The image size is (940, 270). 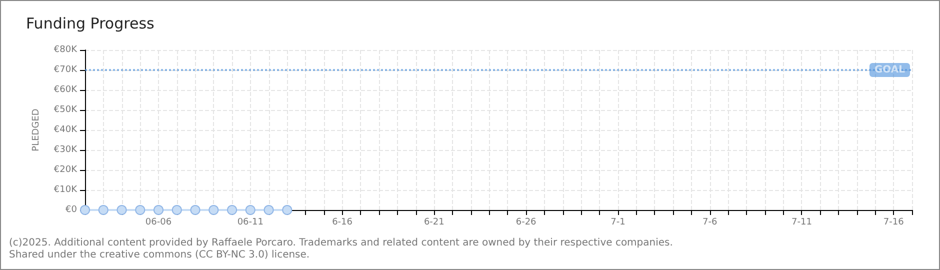 What do you see at coordinates (802, 223) in the screenshot?
I see `x-tick-label: 7-11` at bounding box center [802, 223].